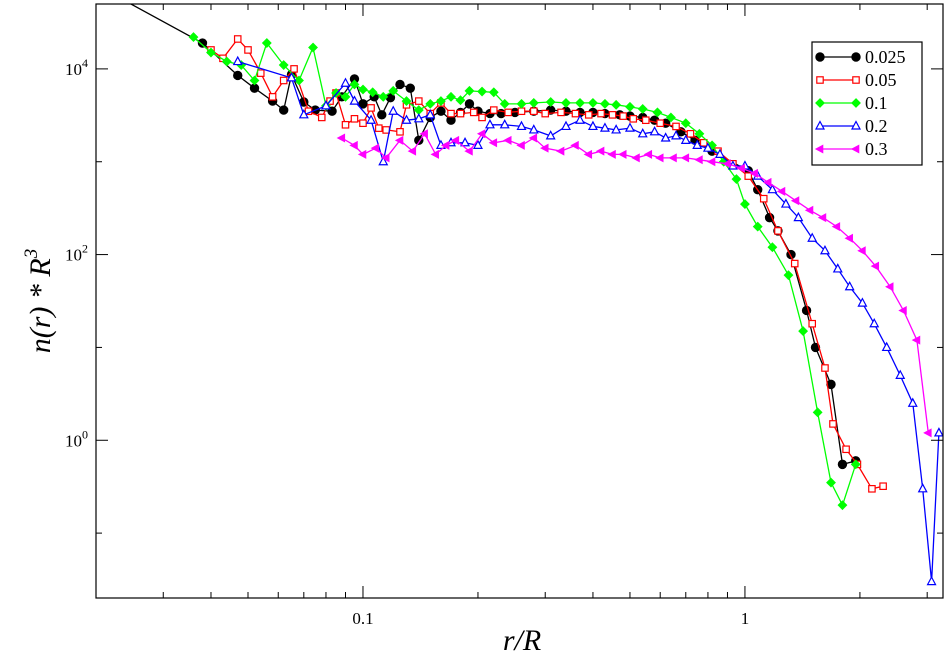  I want to click on legend-label: 0.025, so click(885, 57).